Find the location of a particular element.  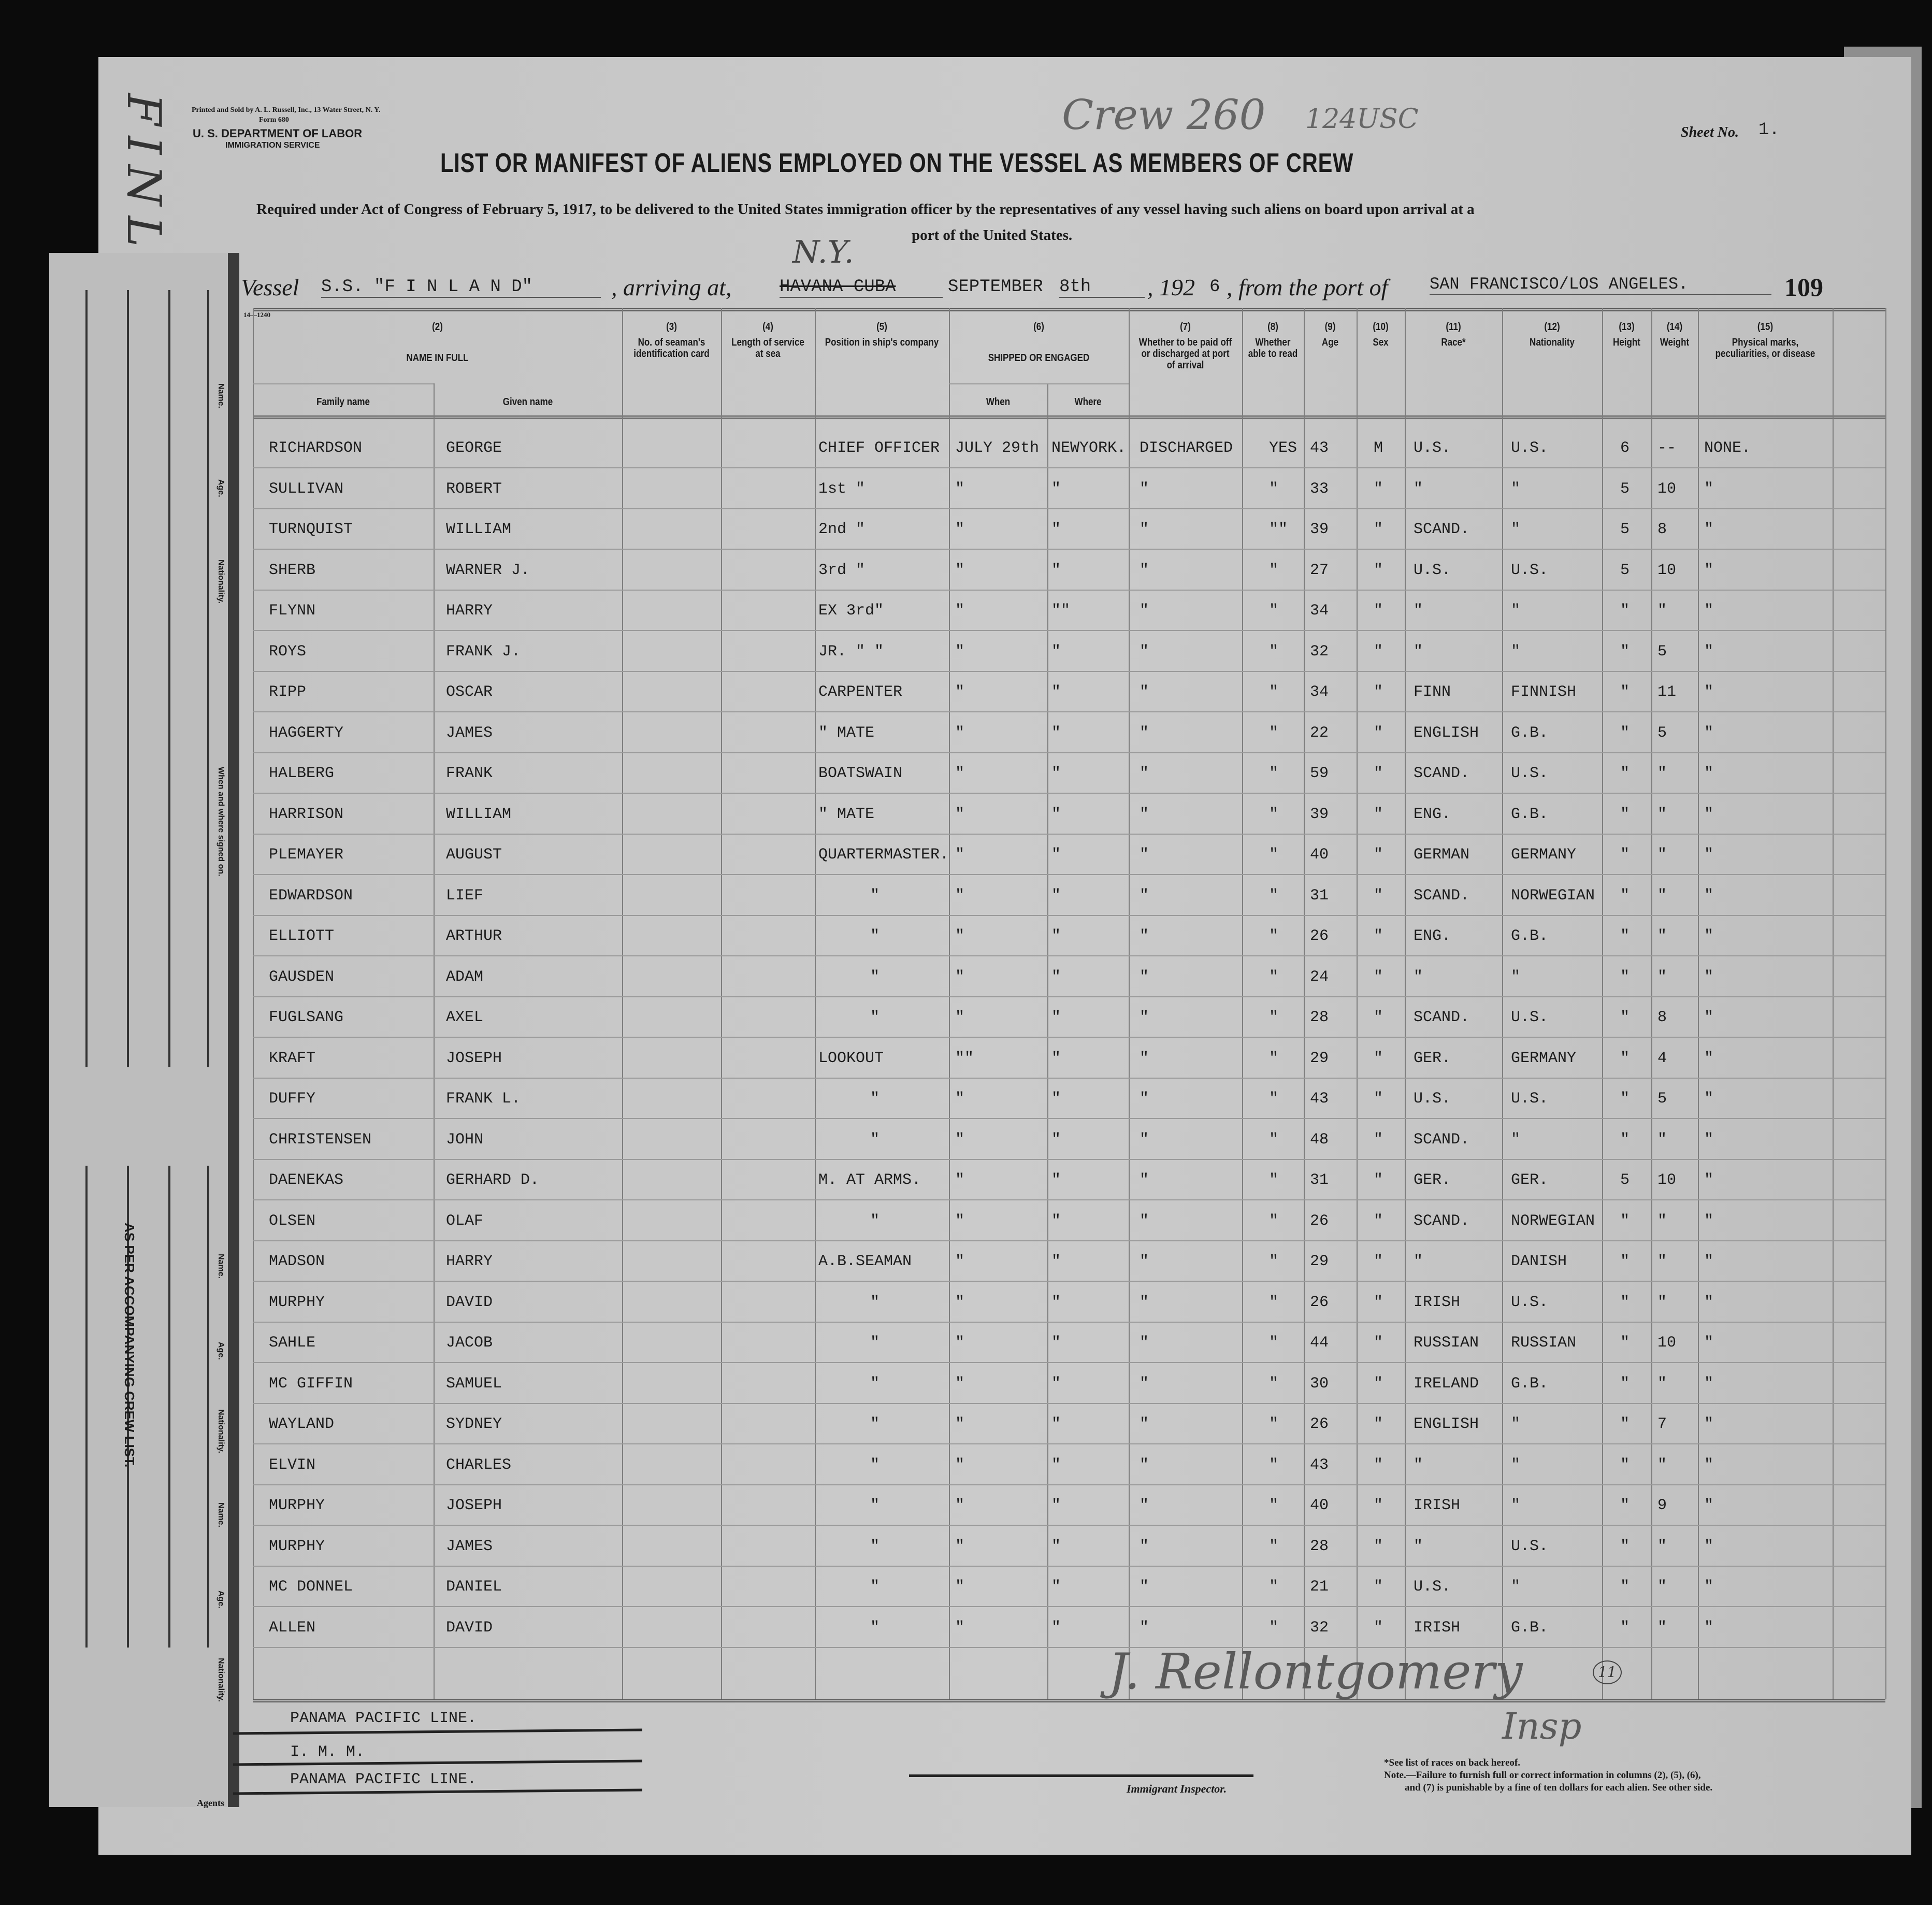

paid-off-cell: DISCHARGED is located at coordinates (1186, 448).